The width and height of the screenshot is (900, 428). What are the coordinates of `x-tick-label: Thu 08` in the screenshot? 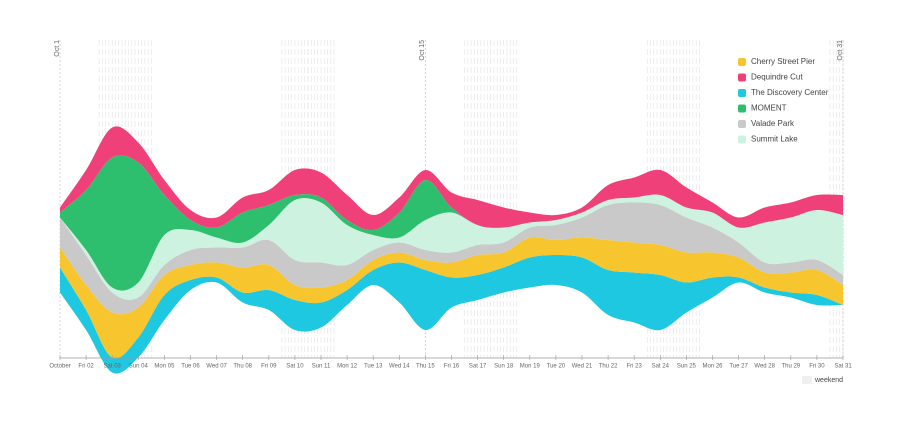 It's located at (242, 367).